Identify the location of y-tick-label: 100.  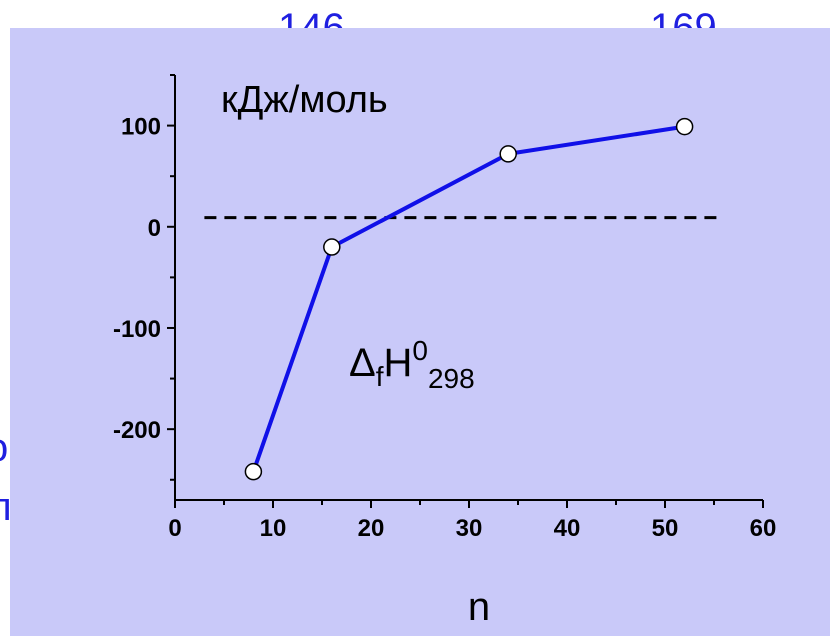
(141, 127).